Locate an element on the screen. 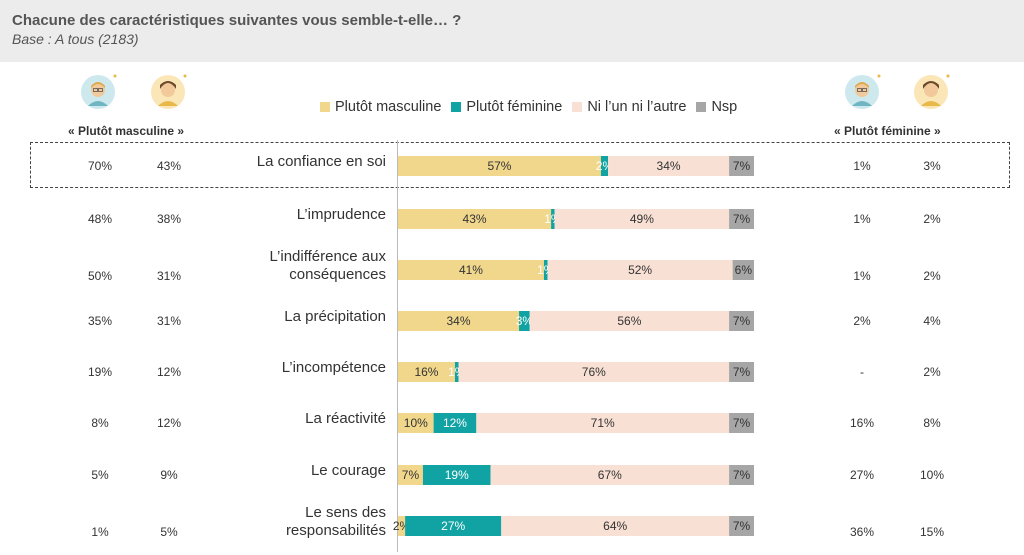 This screenshot has height=555, width=1024. left-male-percent: 70% is located at coordinates (100, 166).